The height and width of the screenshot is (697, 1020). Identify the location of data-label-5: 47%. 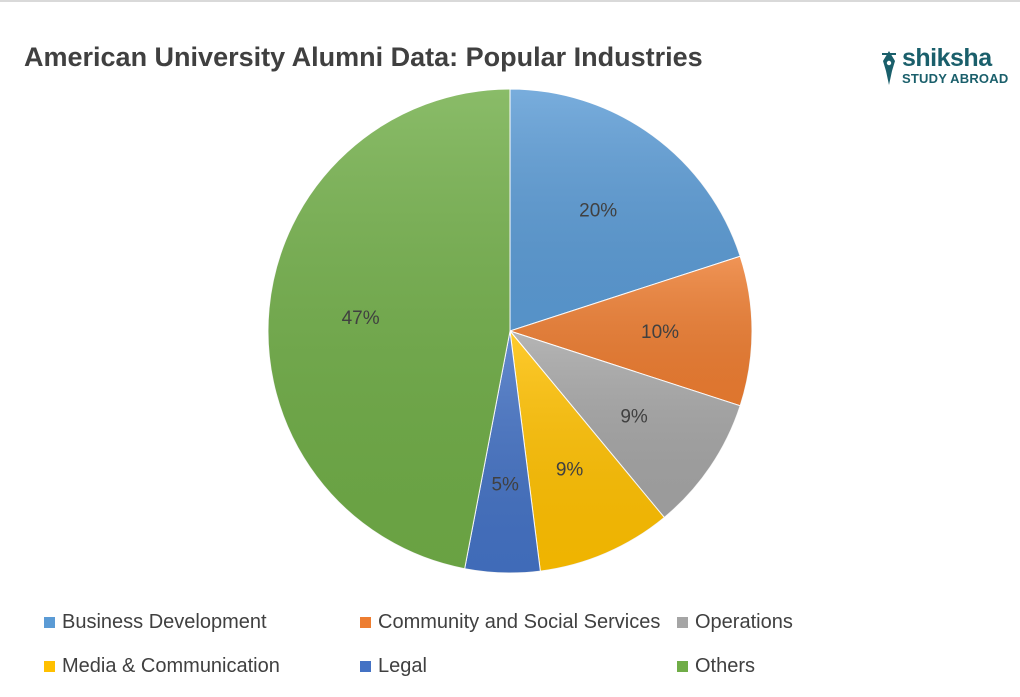
(361, 318).